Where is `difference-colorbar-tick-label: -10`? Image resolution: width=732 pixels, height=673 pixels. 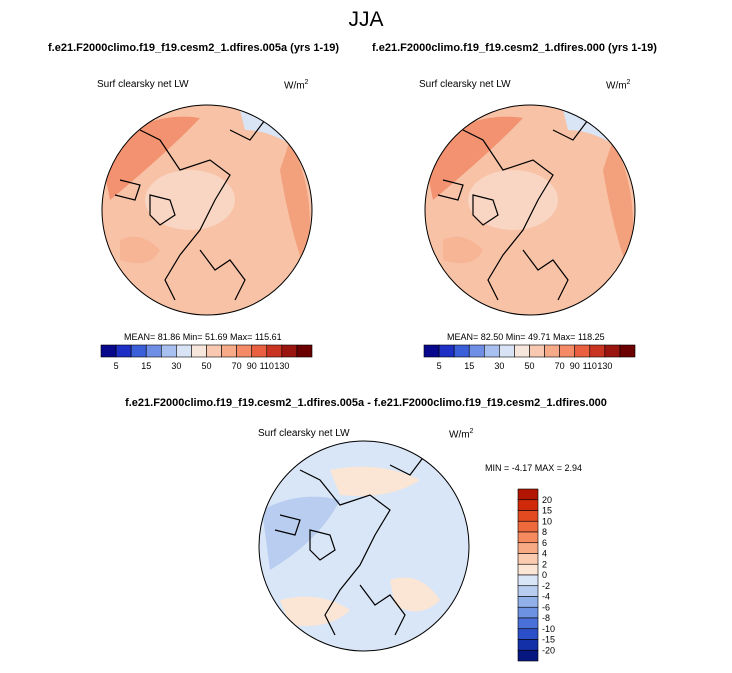 difference-colorbar-tick-label: -10 is located at coordinates (548, 629).